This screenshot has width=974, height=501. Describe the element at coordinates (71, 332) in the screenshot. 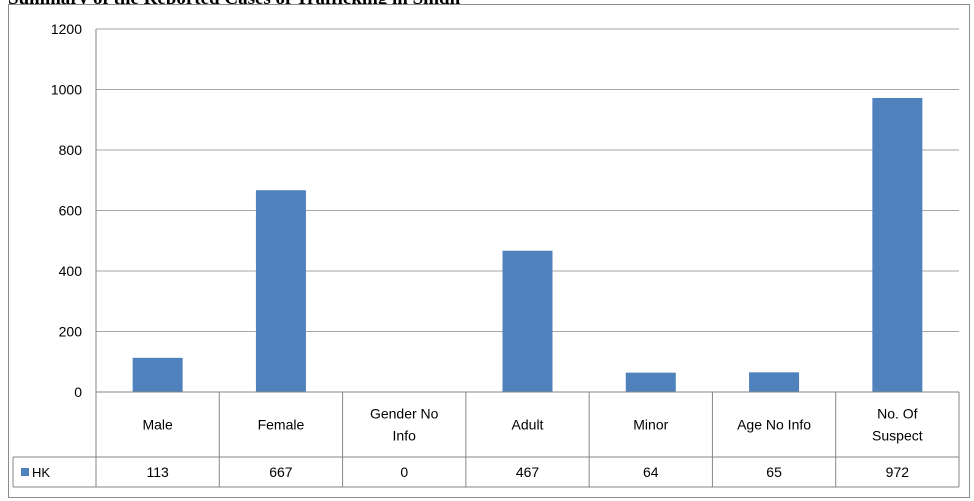

I see `y-tick-label: 200` at that location.